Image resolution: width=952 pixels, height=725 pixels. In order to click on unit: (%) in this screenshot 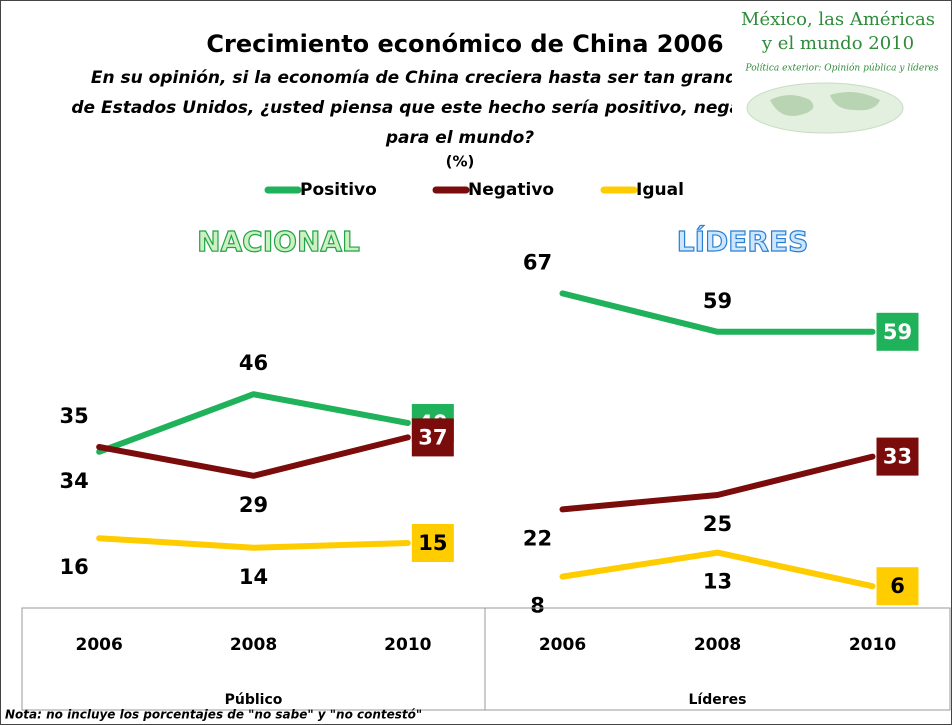, I will do `click(460, 162)`.